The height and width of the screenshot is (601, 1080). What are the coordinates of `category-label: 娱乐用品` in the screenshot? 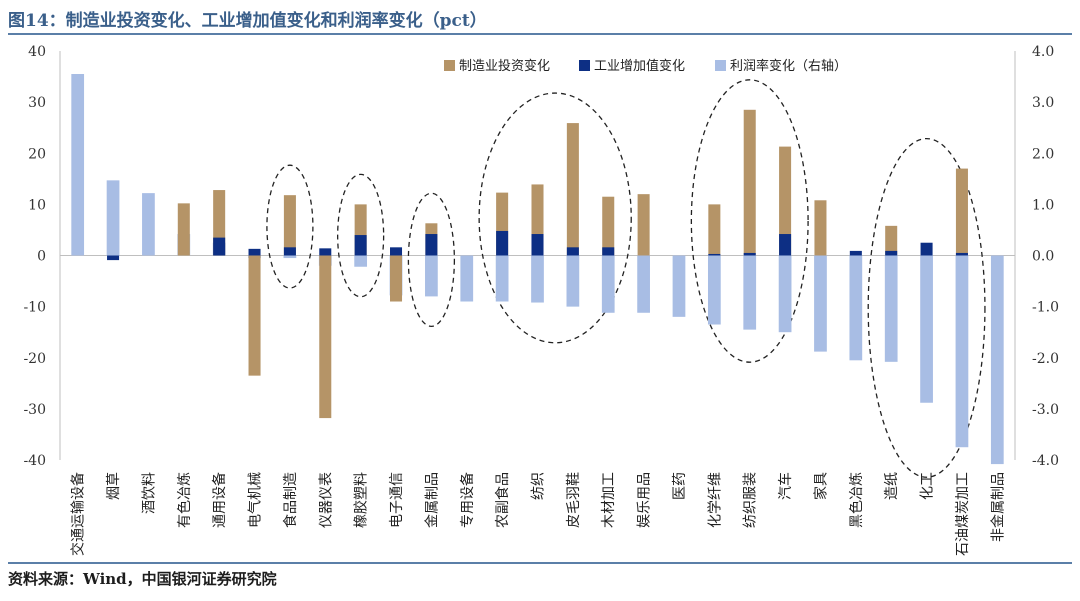 It's located at (645, 500).